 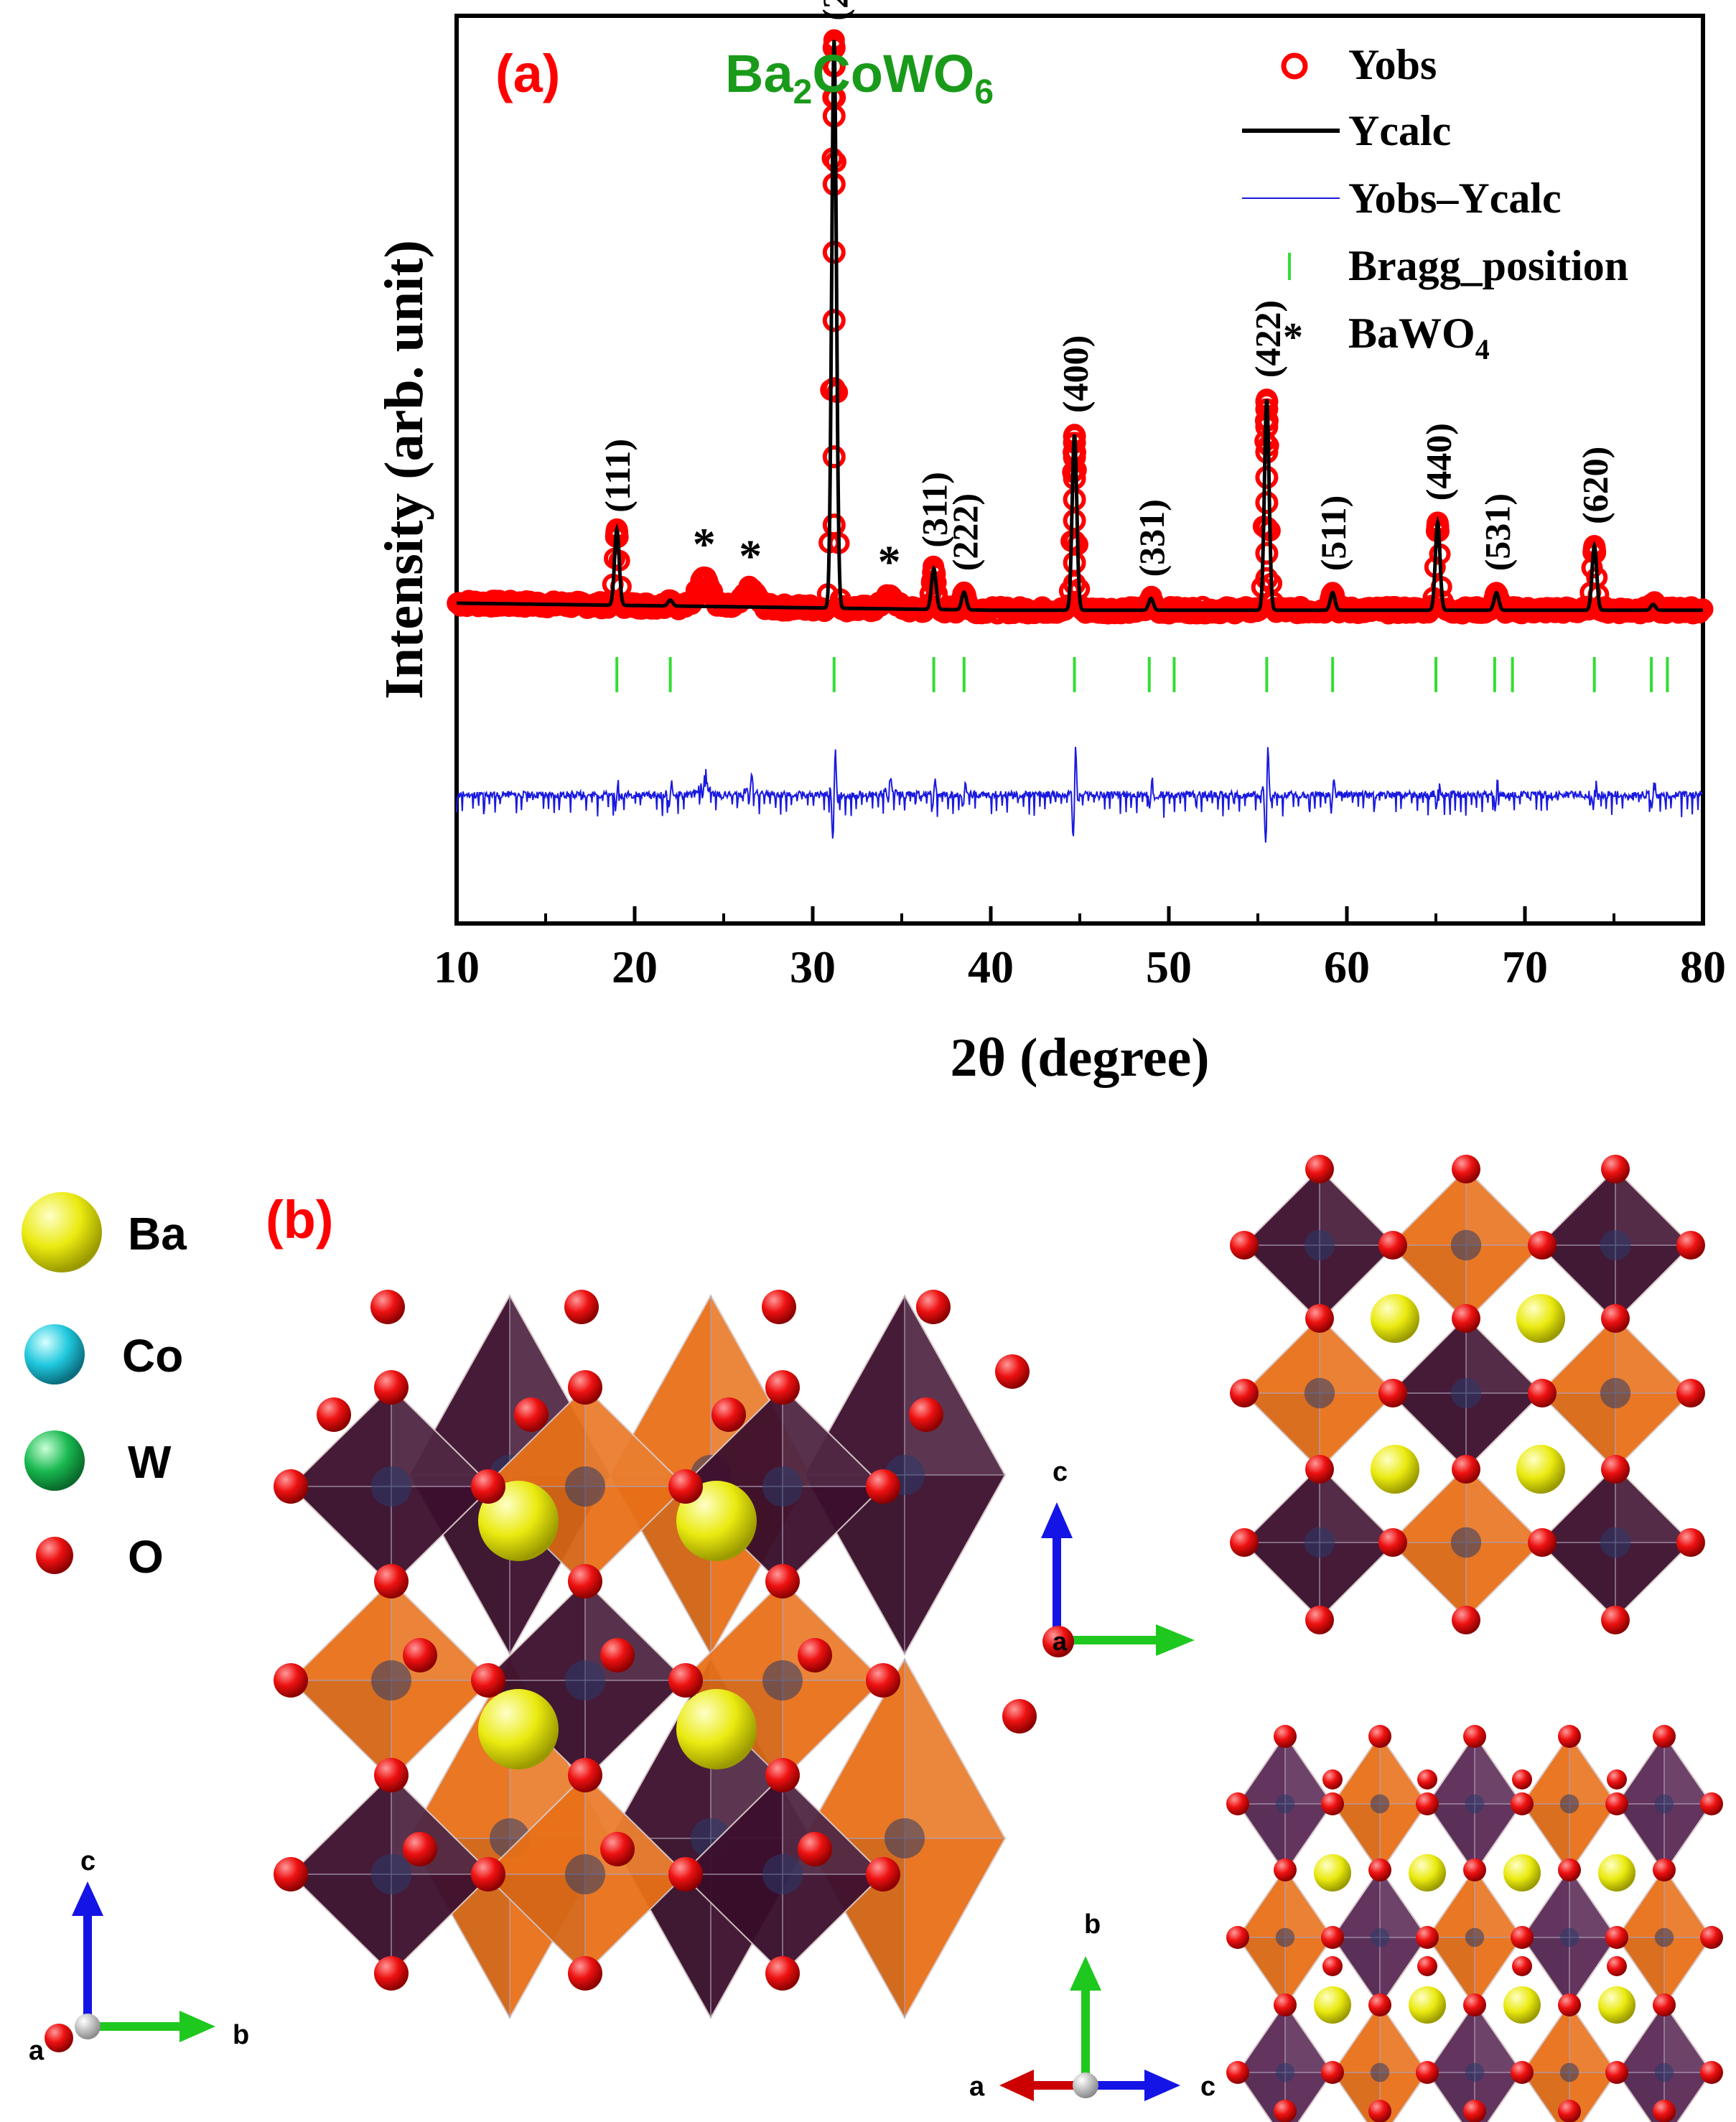 I want to click on x-tick-label: 60, so click(x=1347, y=966).